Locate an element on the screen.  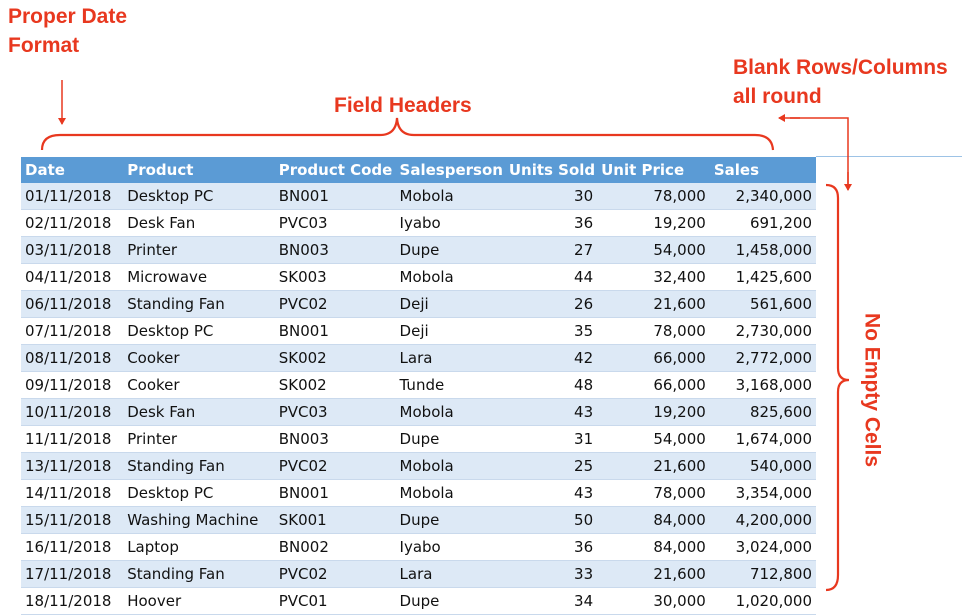
table-cell: 43 is located at coordinates (551, 412).